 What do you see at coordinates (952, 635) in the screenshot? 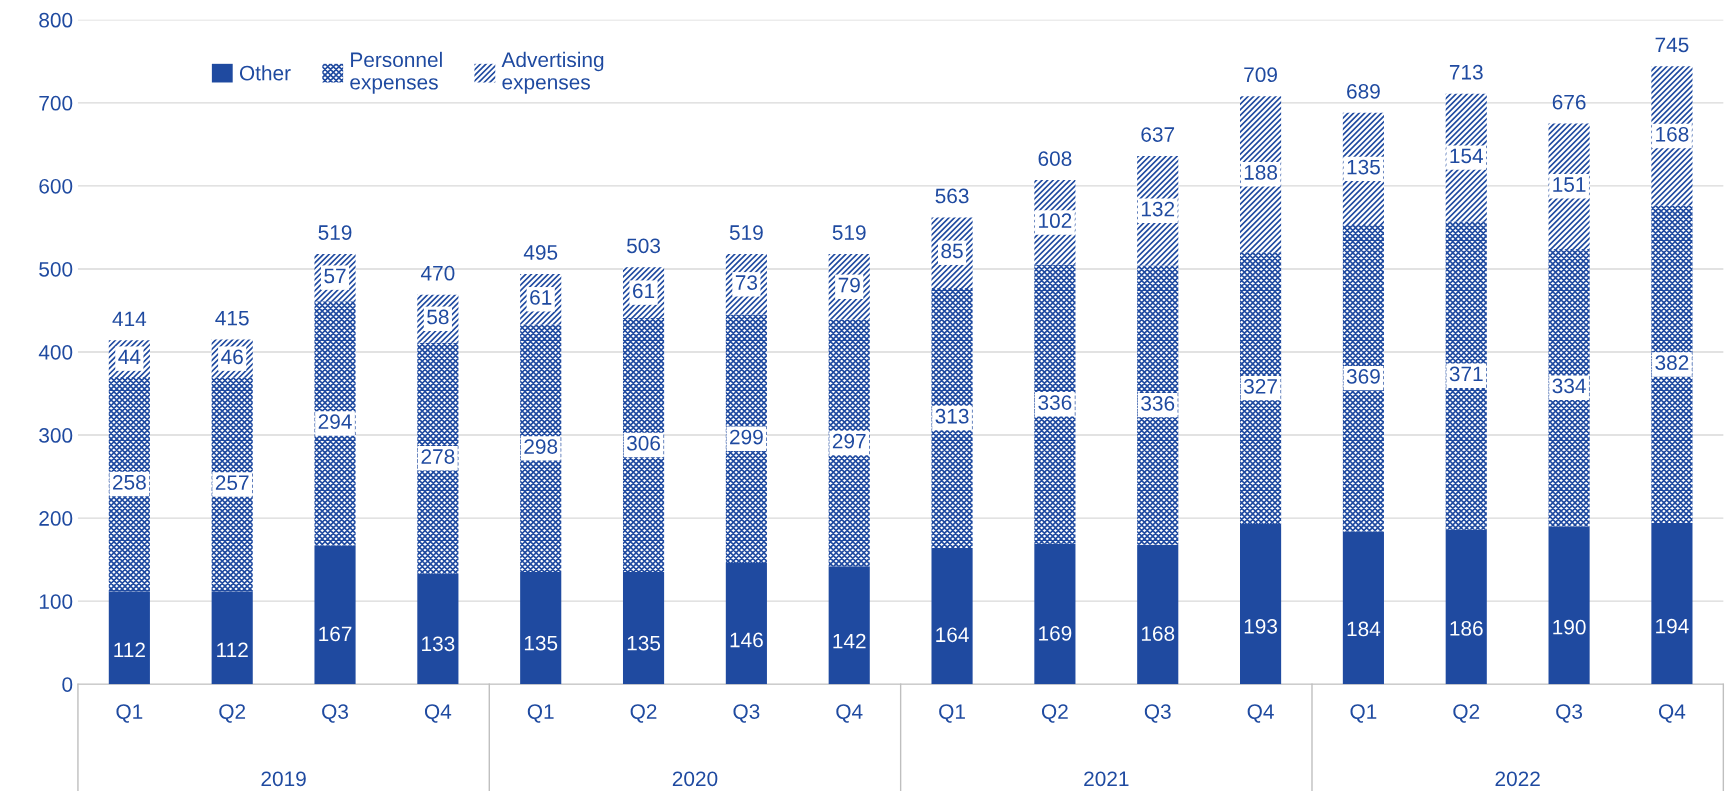
I see `data-label: 164` at bounding box center [952, 635].